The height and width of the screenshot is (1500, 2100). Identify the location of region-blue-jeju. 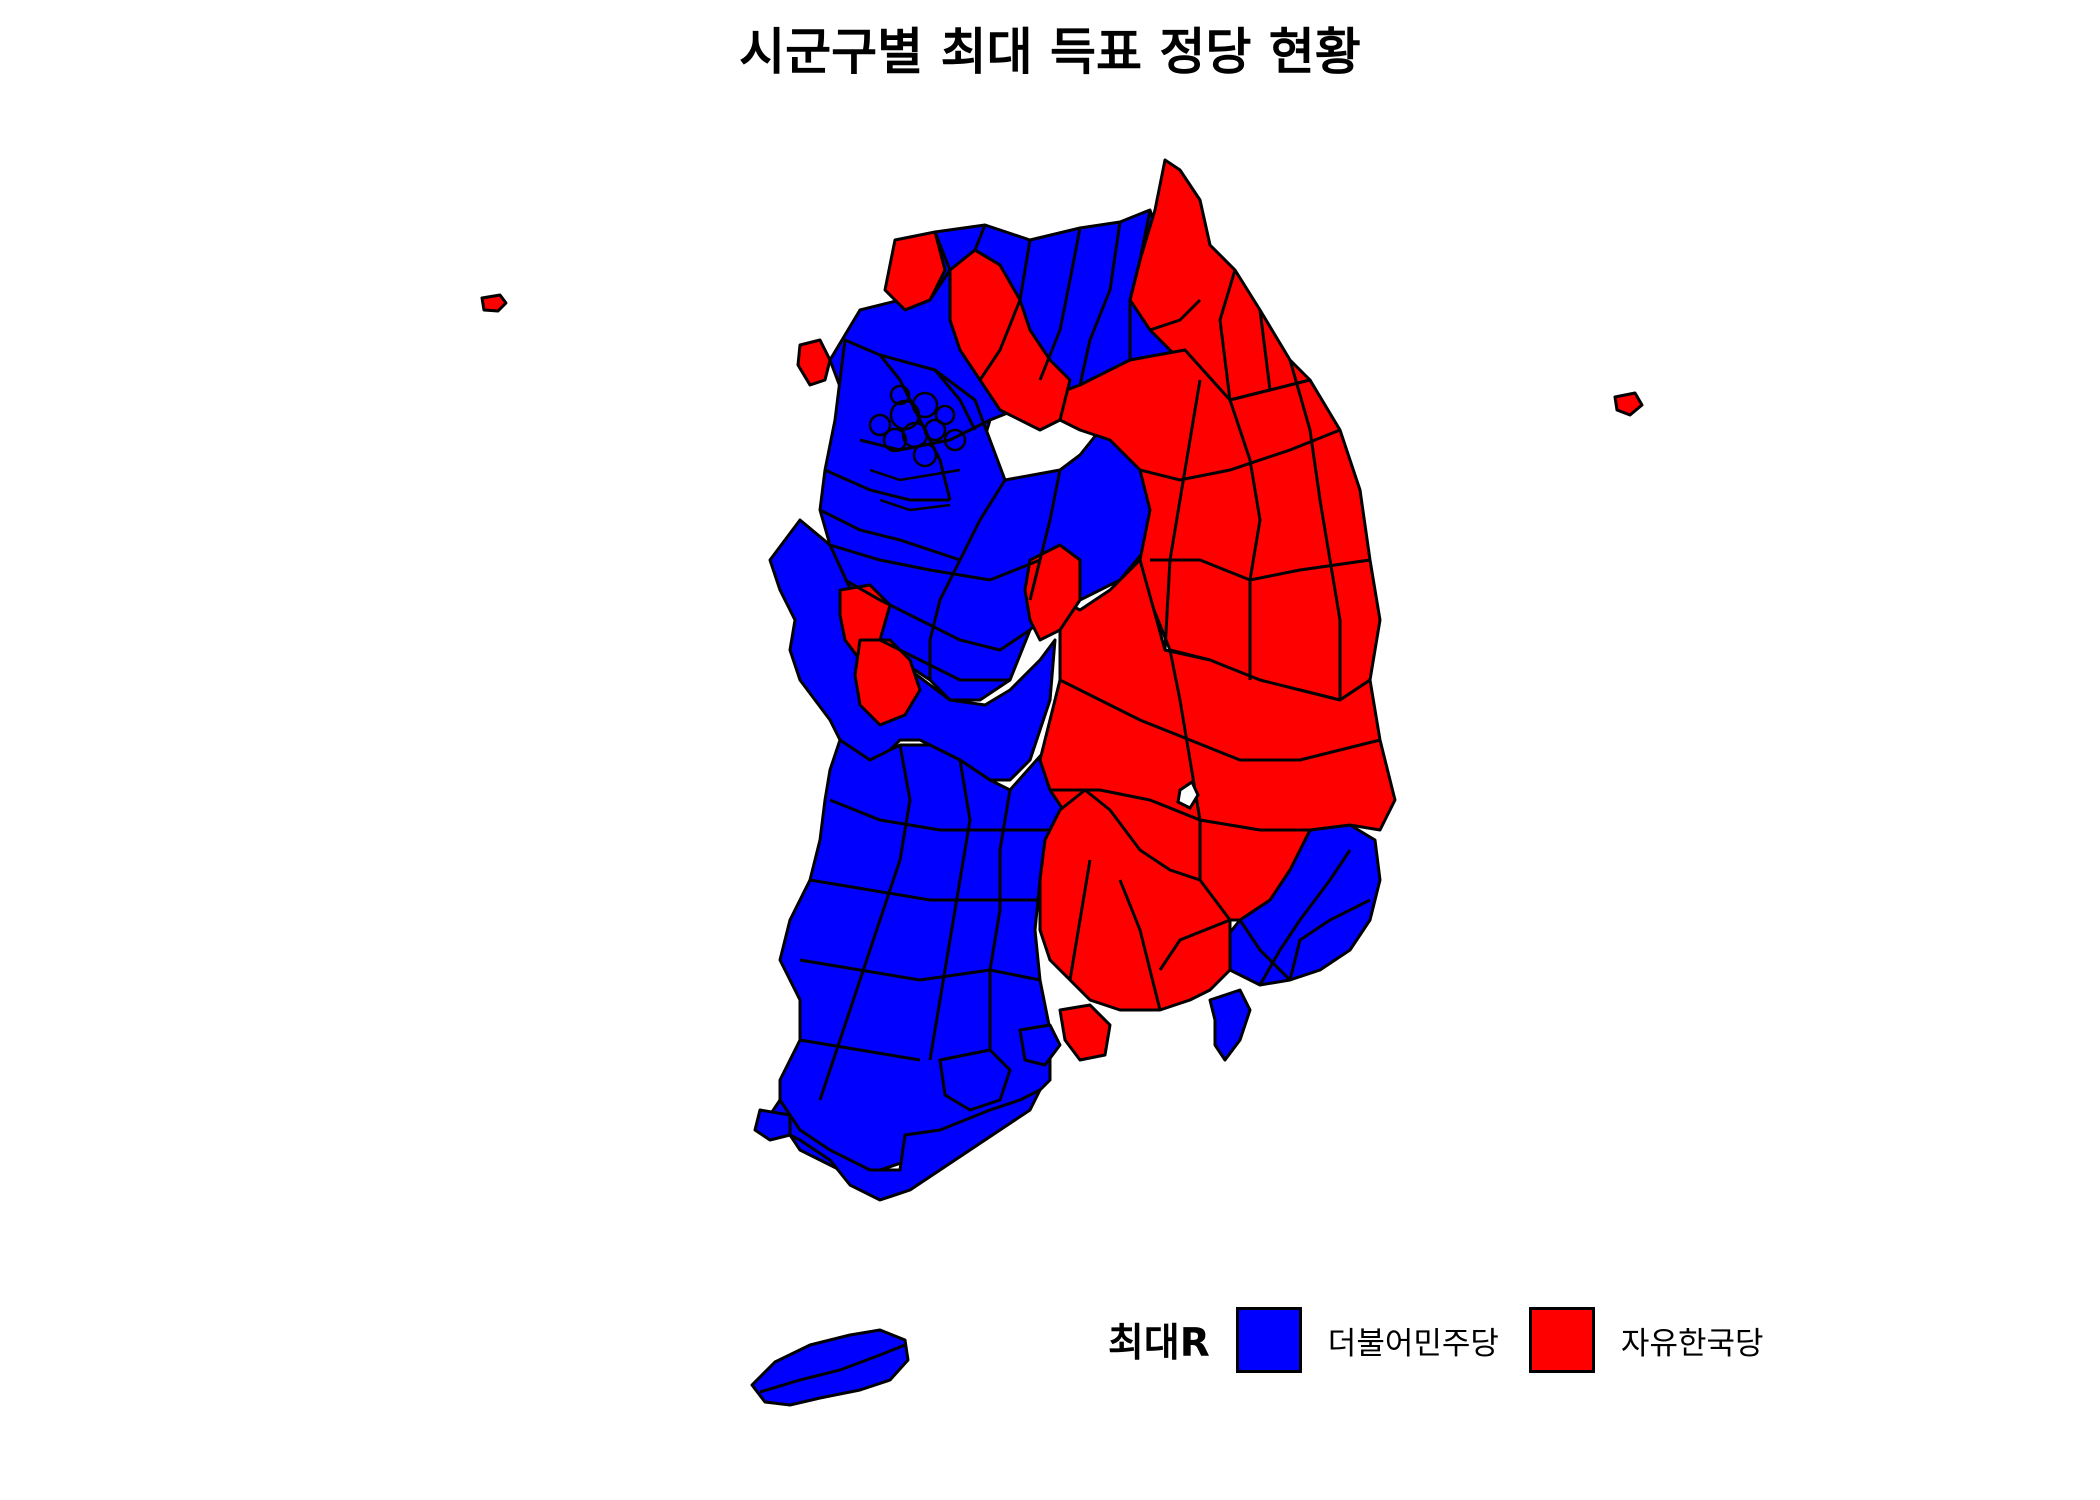
(830, 1367).